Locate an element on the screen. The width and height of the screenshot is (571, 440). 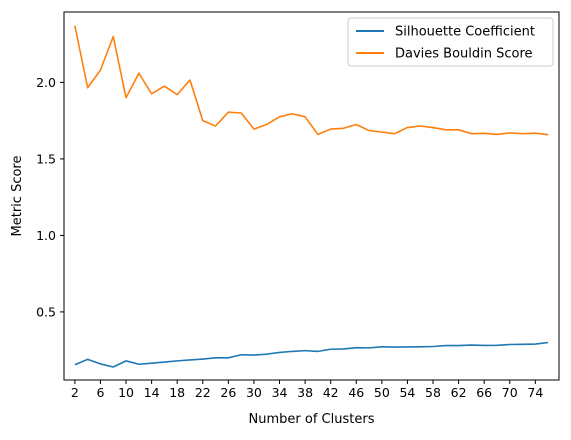
x-tick-label: 74 is located at coordinates (535, 392).